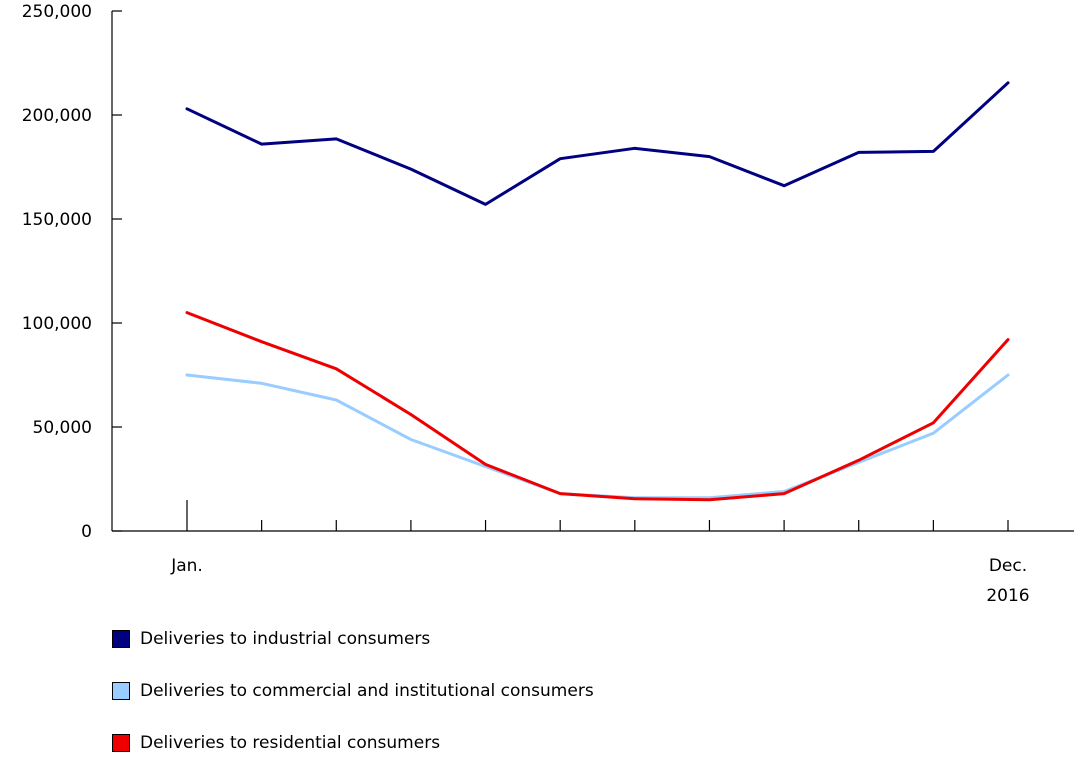  What do you see at coordinates (57, 116) in the screenshot?
I see `y-tick-label: 200,000` at bounding box center [57, 116].